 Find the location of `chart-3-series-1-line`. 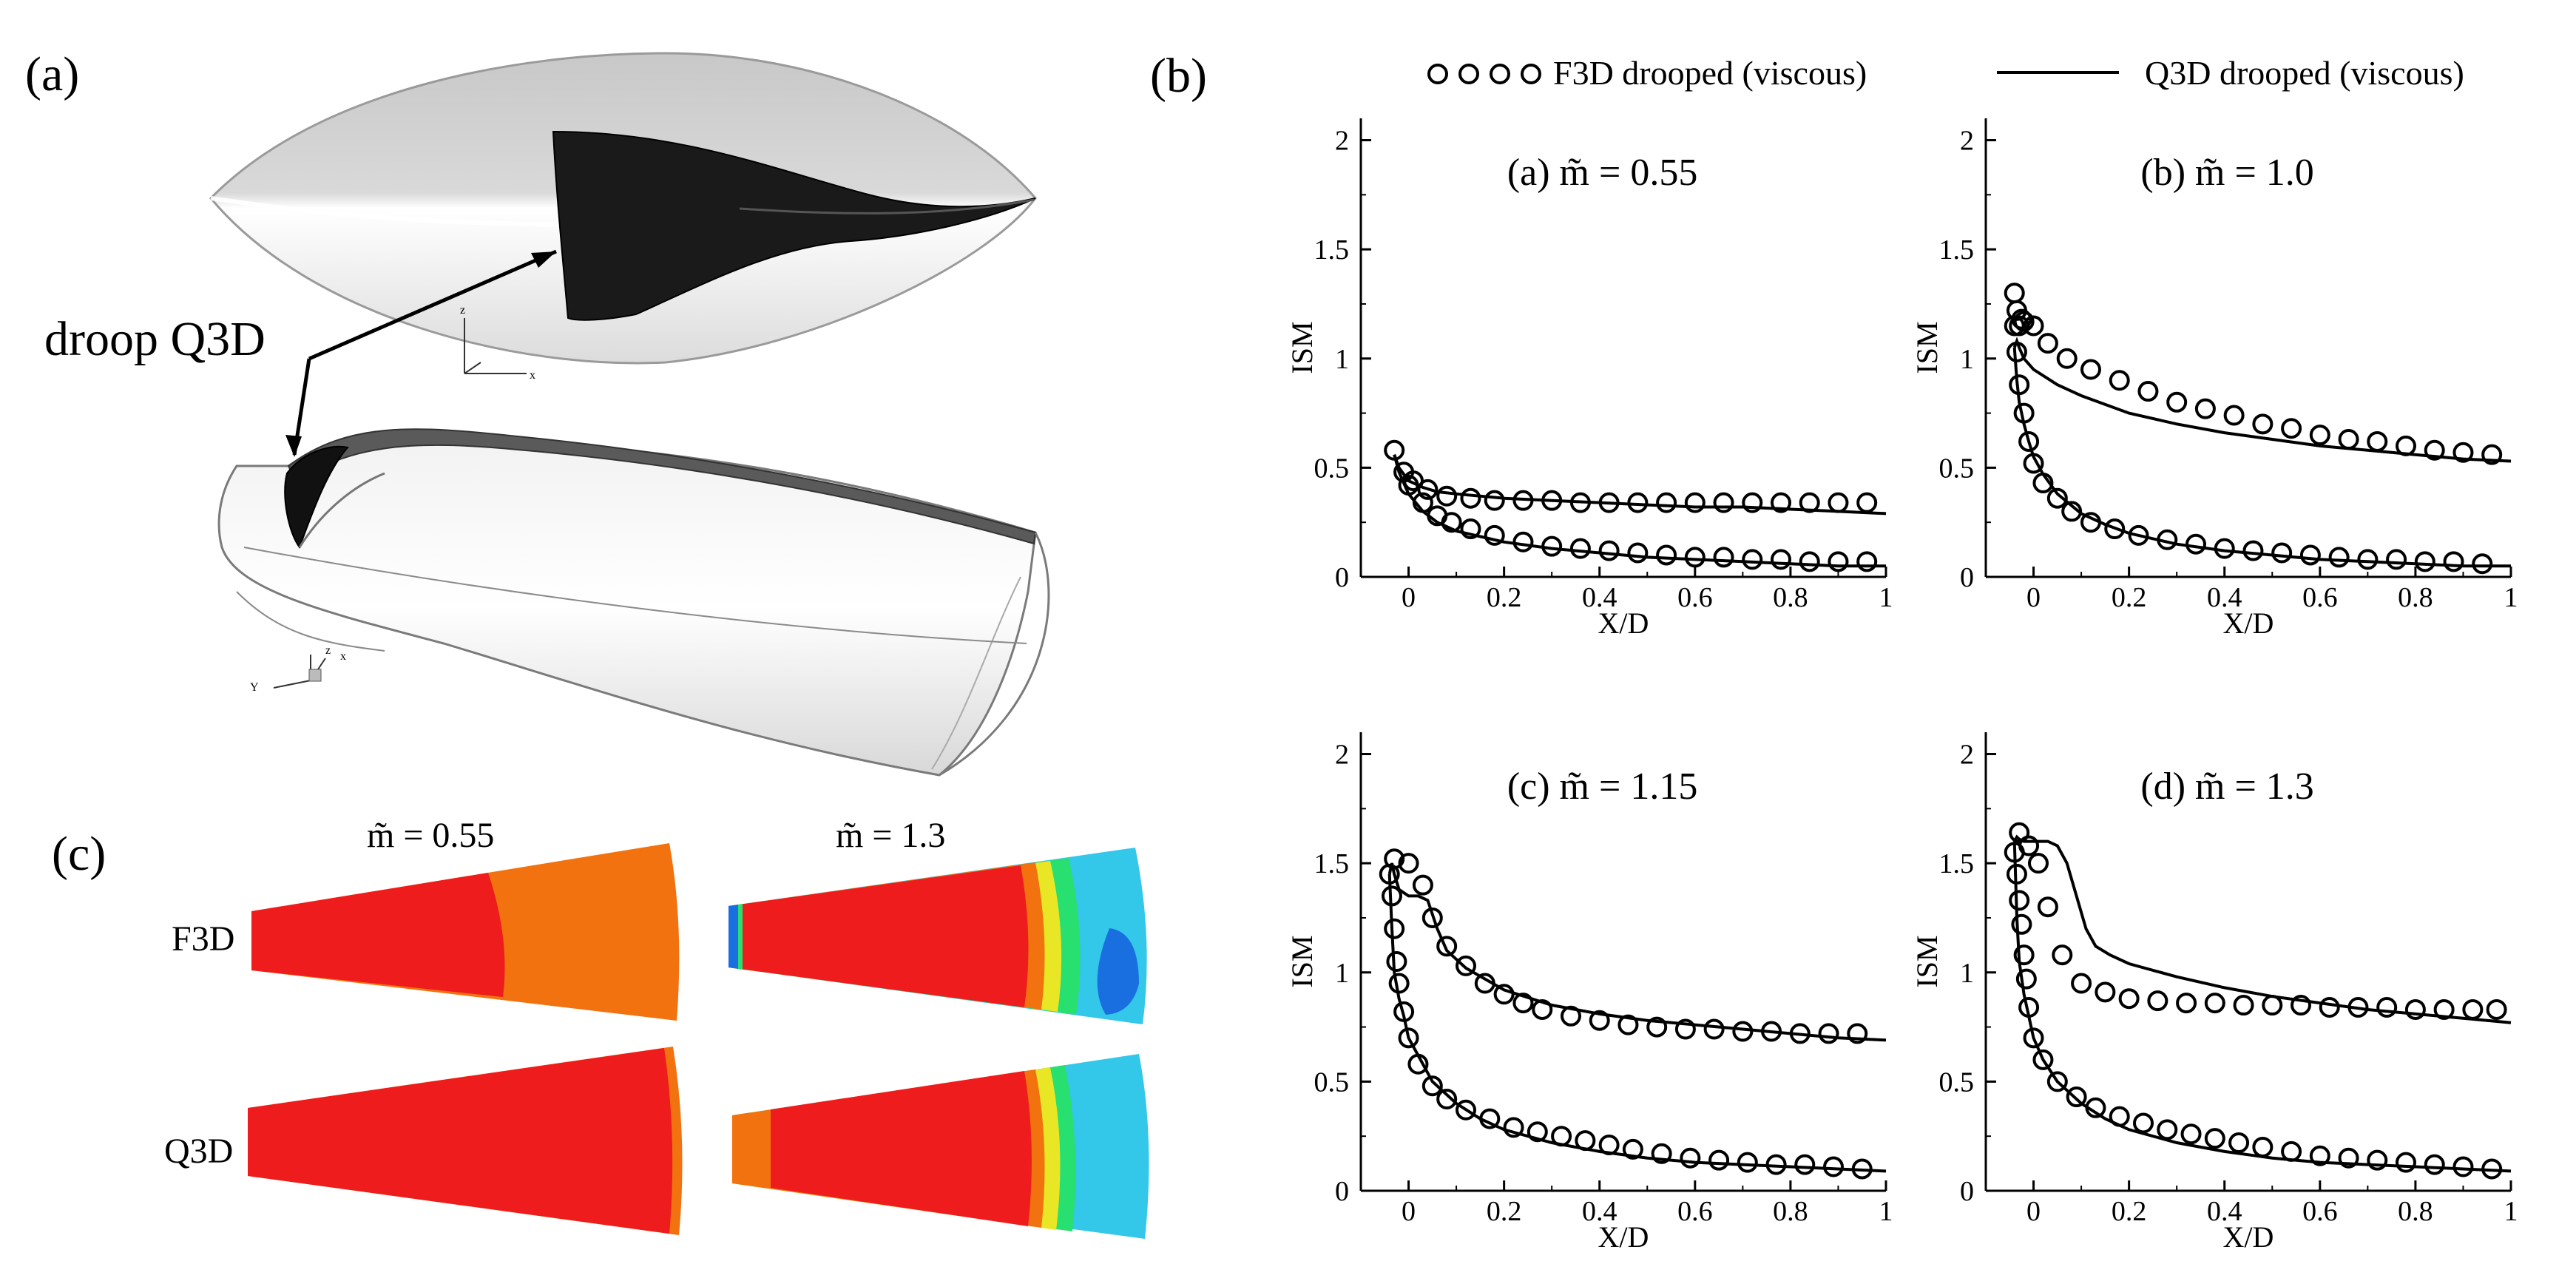

chart-3-series-1-line is located at coordinates (2262, 1007).